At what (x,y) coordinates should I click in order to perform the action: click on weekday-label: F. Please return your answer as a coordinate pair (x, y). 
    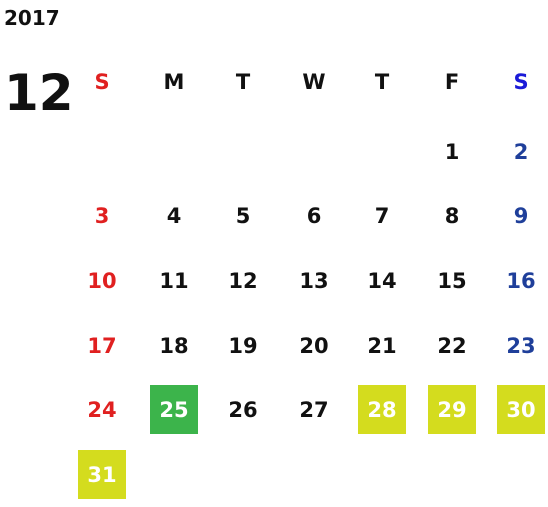
    Looking at the image, I should click on (452, 82).